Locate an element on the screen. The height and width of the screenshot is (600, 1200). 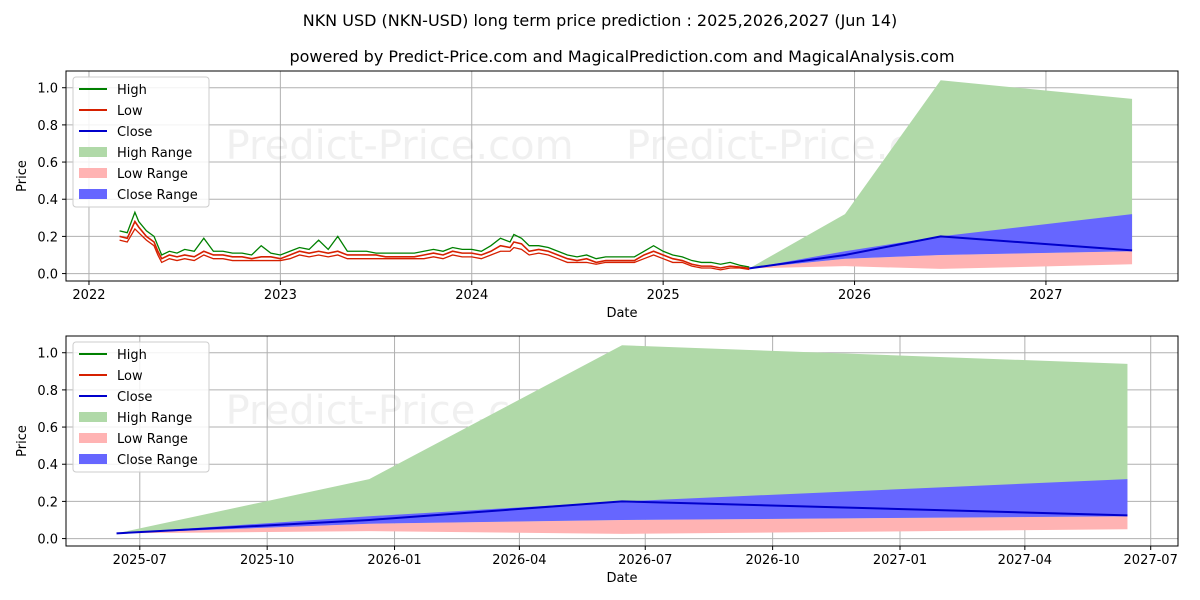
top-legend-label-high: High is located at coordinates (132, 90).